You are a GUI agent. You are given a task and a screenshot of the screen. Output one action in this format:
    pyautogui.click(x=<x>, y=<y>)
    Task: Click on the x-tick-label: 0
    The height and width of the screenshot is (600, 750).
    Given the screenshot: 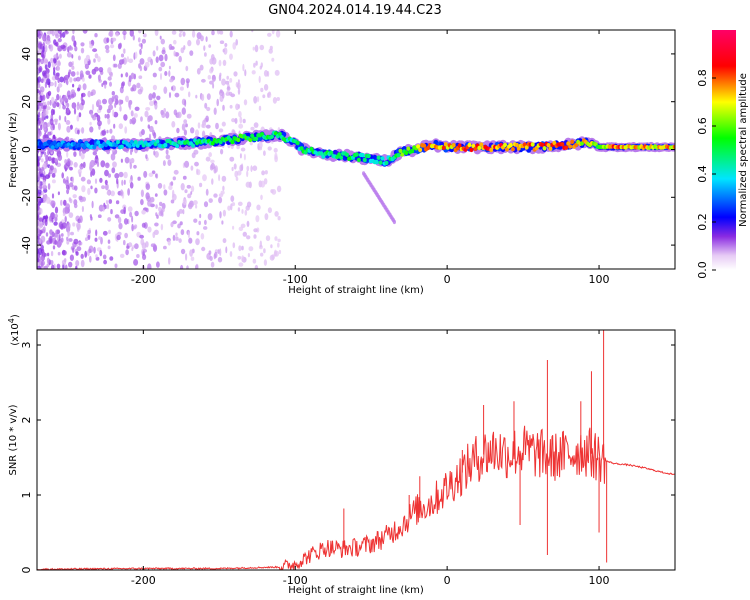 What is the action you would take?
    pyautogui.click(x=447, y=580)
    